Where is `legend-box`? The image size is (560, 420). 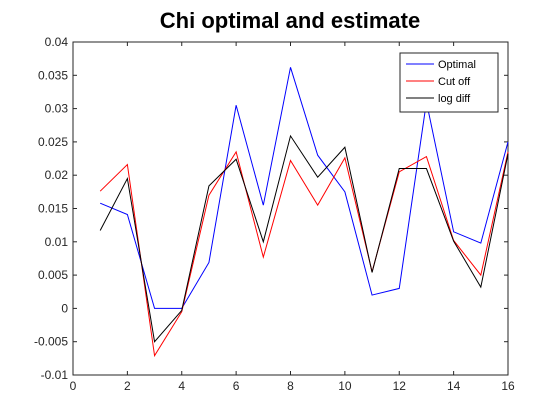 legend-box is located at coordinates (449, 82).